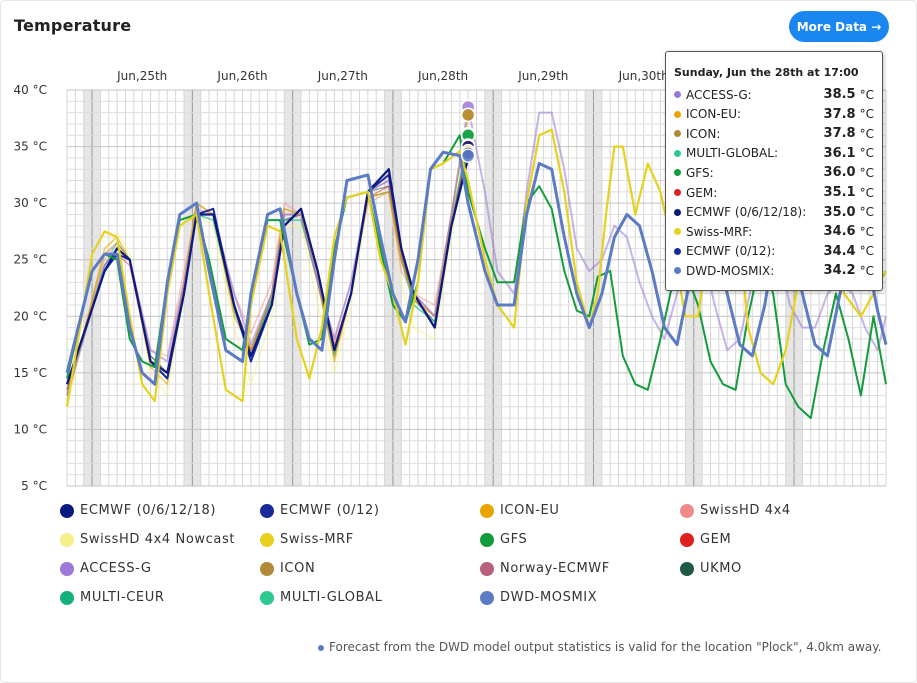  I want to click on legend-label: MULTI-GLOBAL, so click(331, 597).